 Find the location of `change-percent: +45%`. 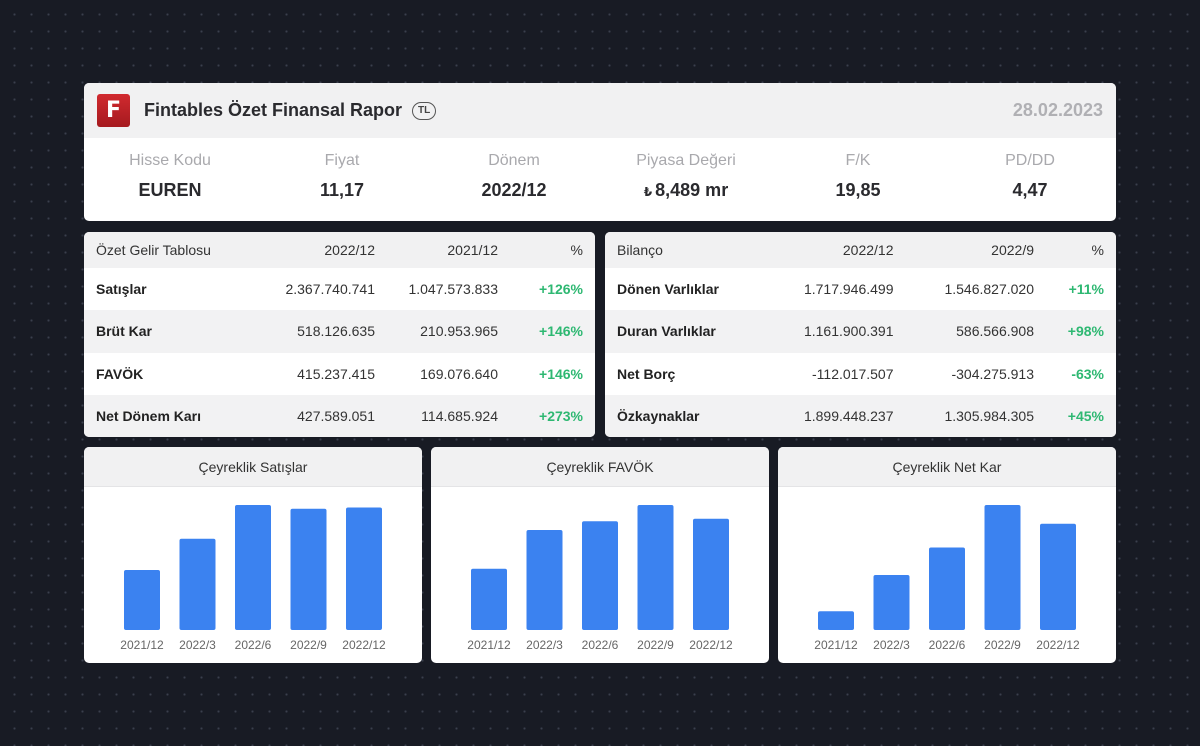

change-percent: +45% is located at coordinates (1085, 415).